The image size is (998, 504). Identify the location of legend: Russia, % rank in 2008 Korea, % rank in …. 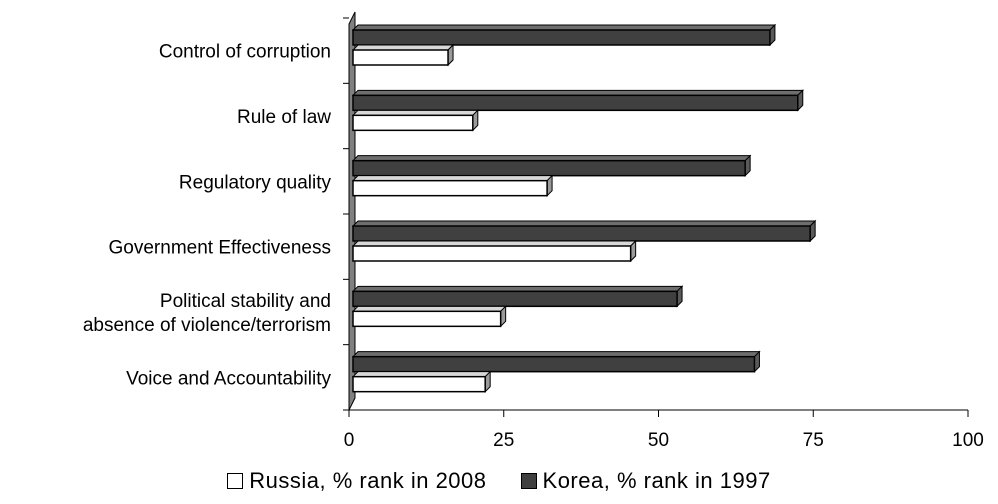
(499, 481).